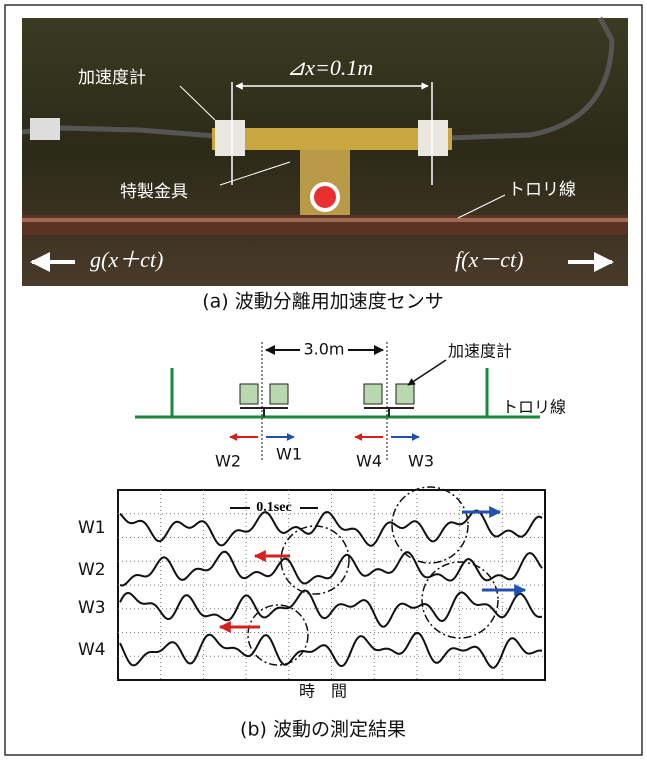  I want to click on w2: W2, so click(228, 461).